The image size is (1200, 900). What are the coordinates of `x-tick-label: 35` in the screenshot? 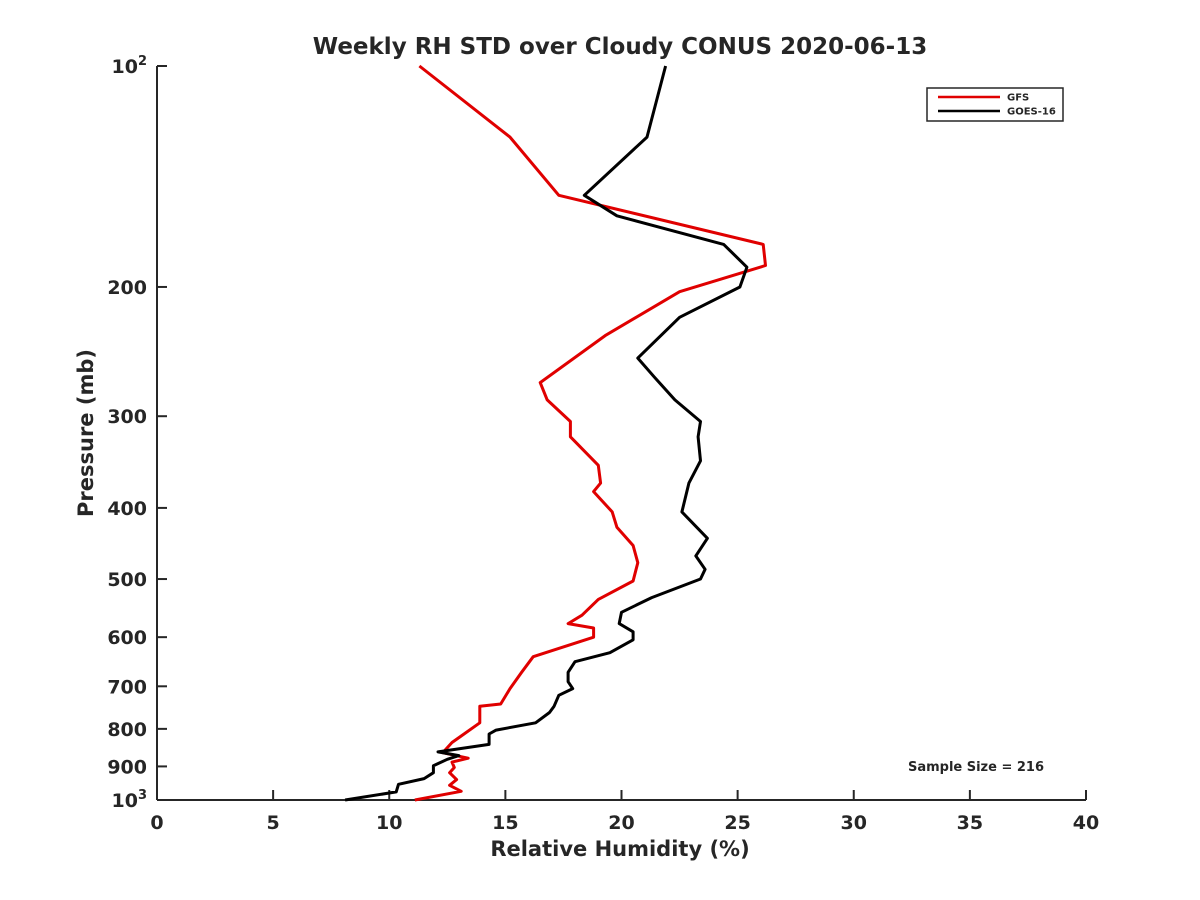 It's located at (970, 823).